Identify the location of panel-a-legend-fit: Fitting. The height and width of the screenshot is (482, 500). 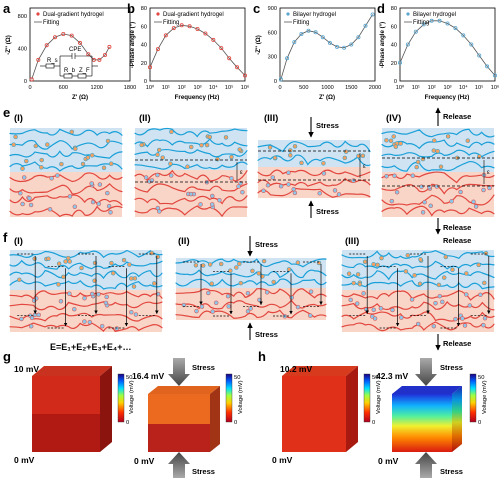
(51, 23).